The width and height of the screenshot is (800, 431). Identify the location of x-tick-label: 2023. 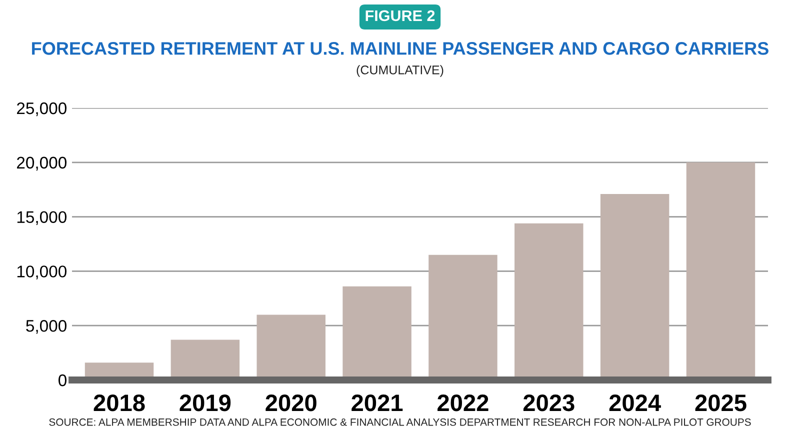
(548, 403).